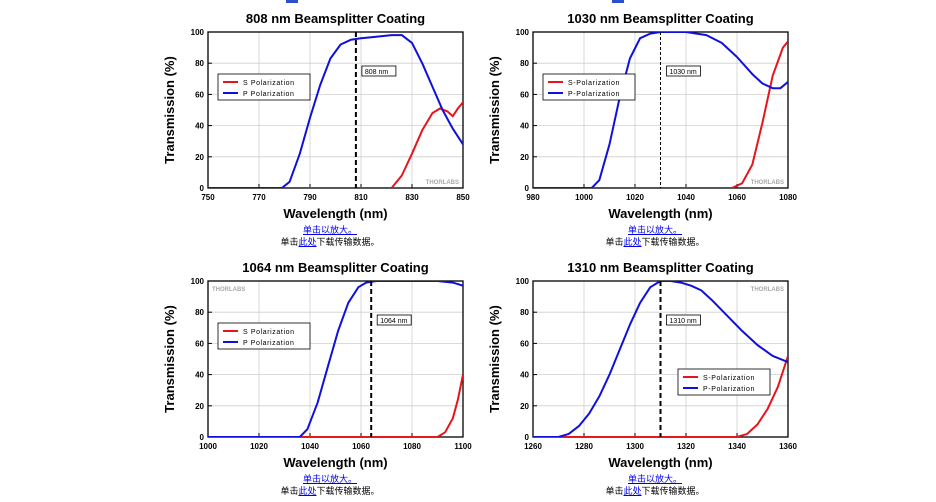 The height and width of the screenshot is (502, 936). I want to click on x-tick-label: 790, so click(310, 197).